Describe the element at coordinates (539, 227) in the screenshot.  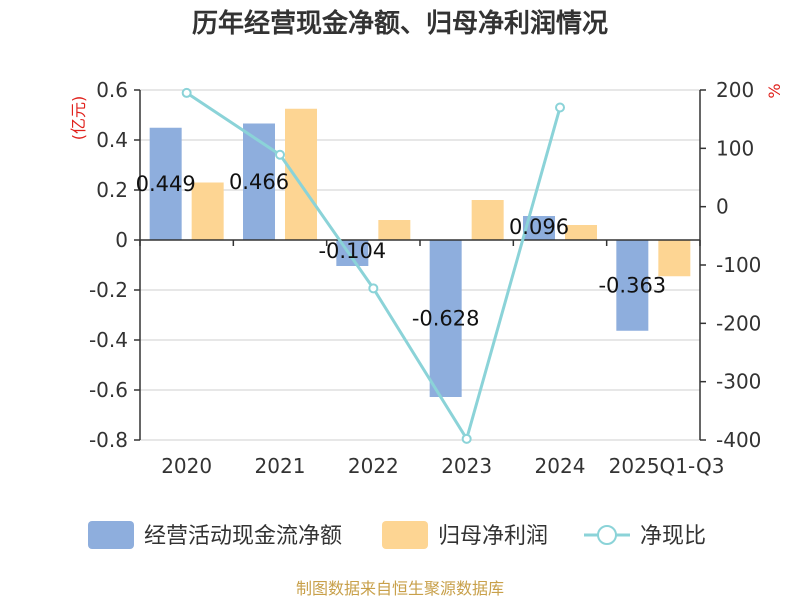
I see `cashflow-data-label: 0.096` at that location.